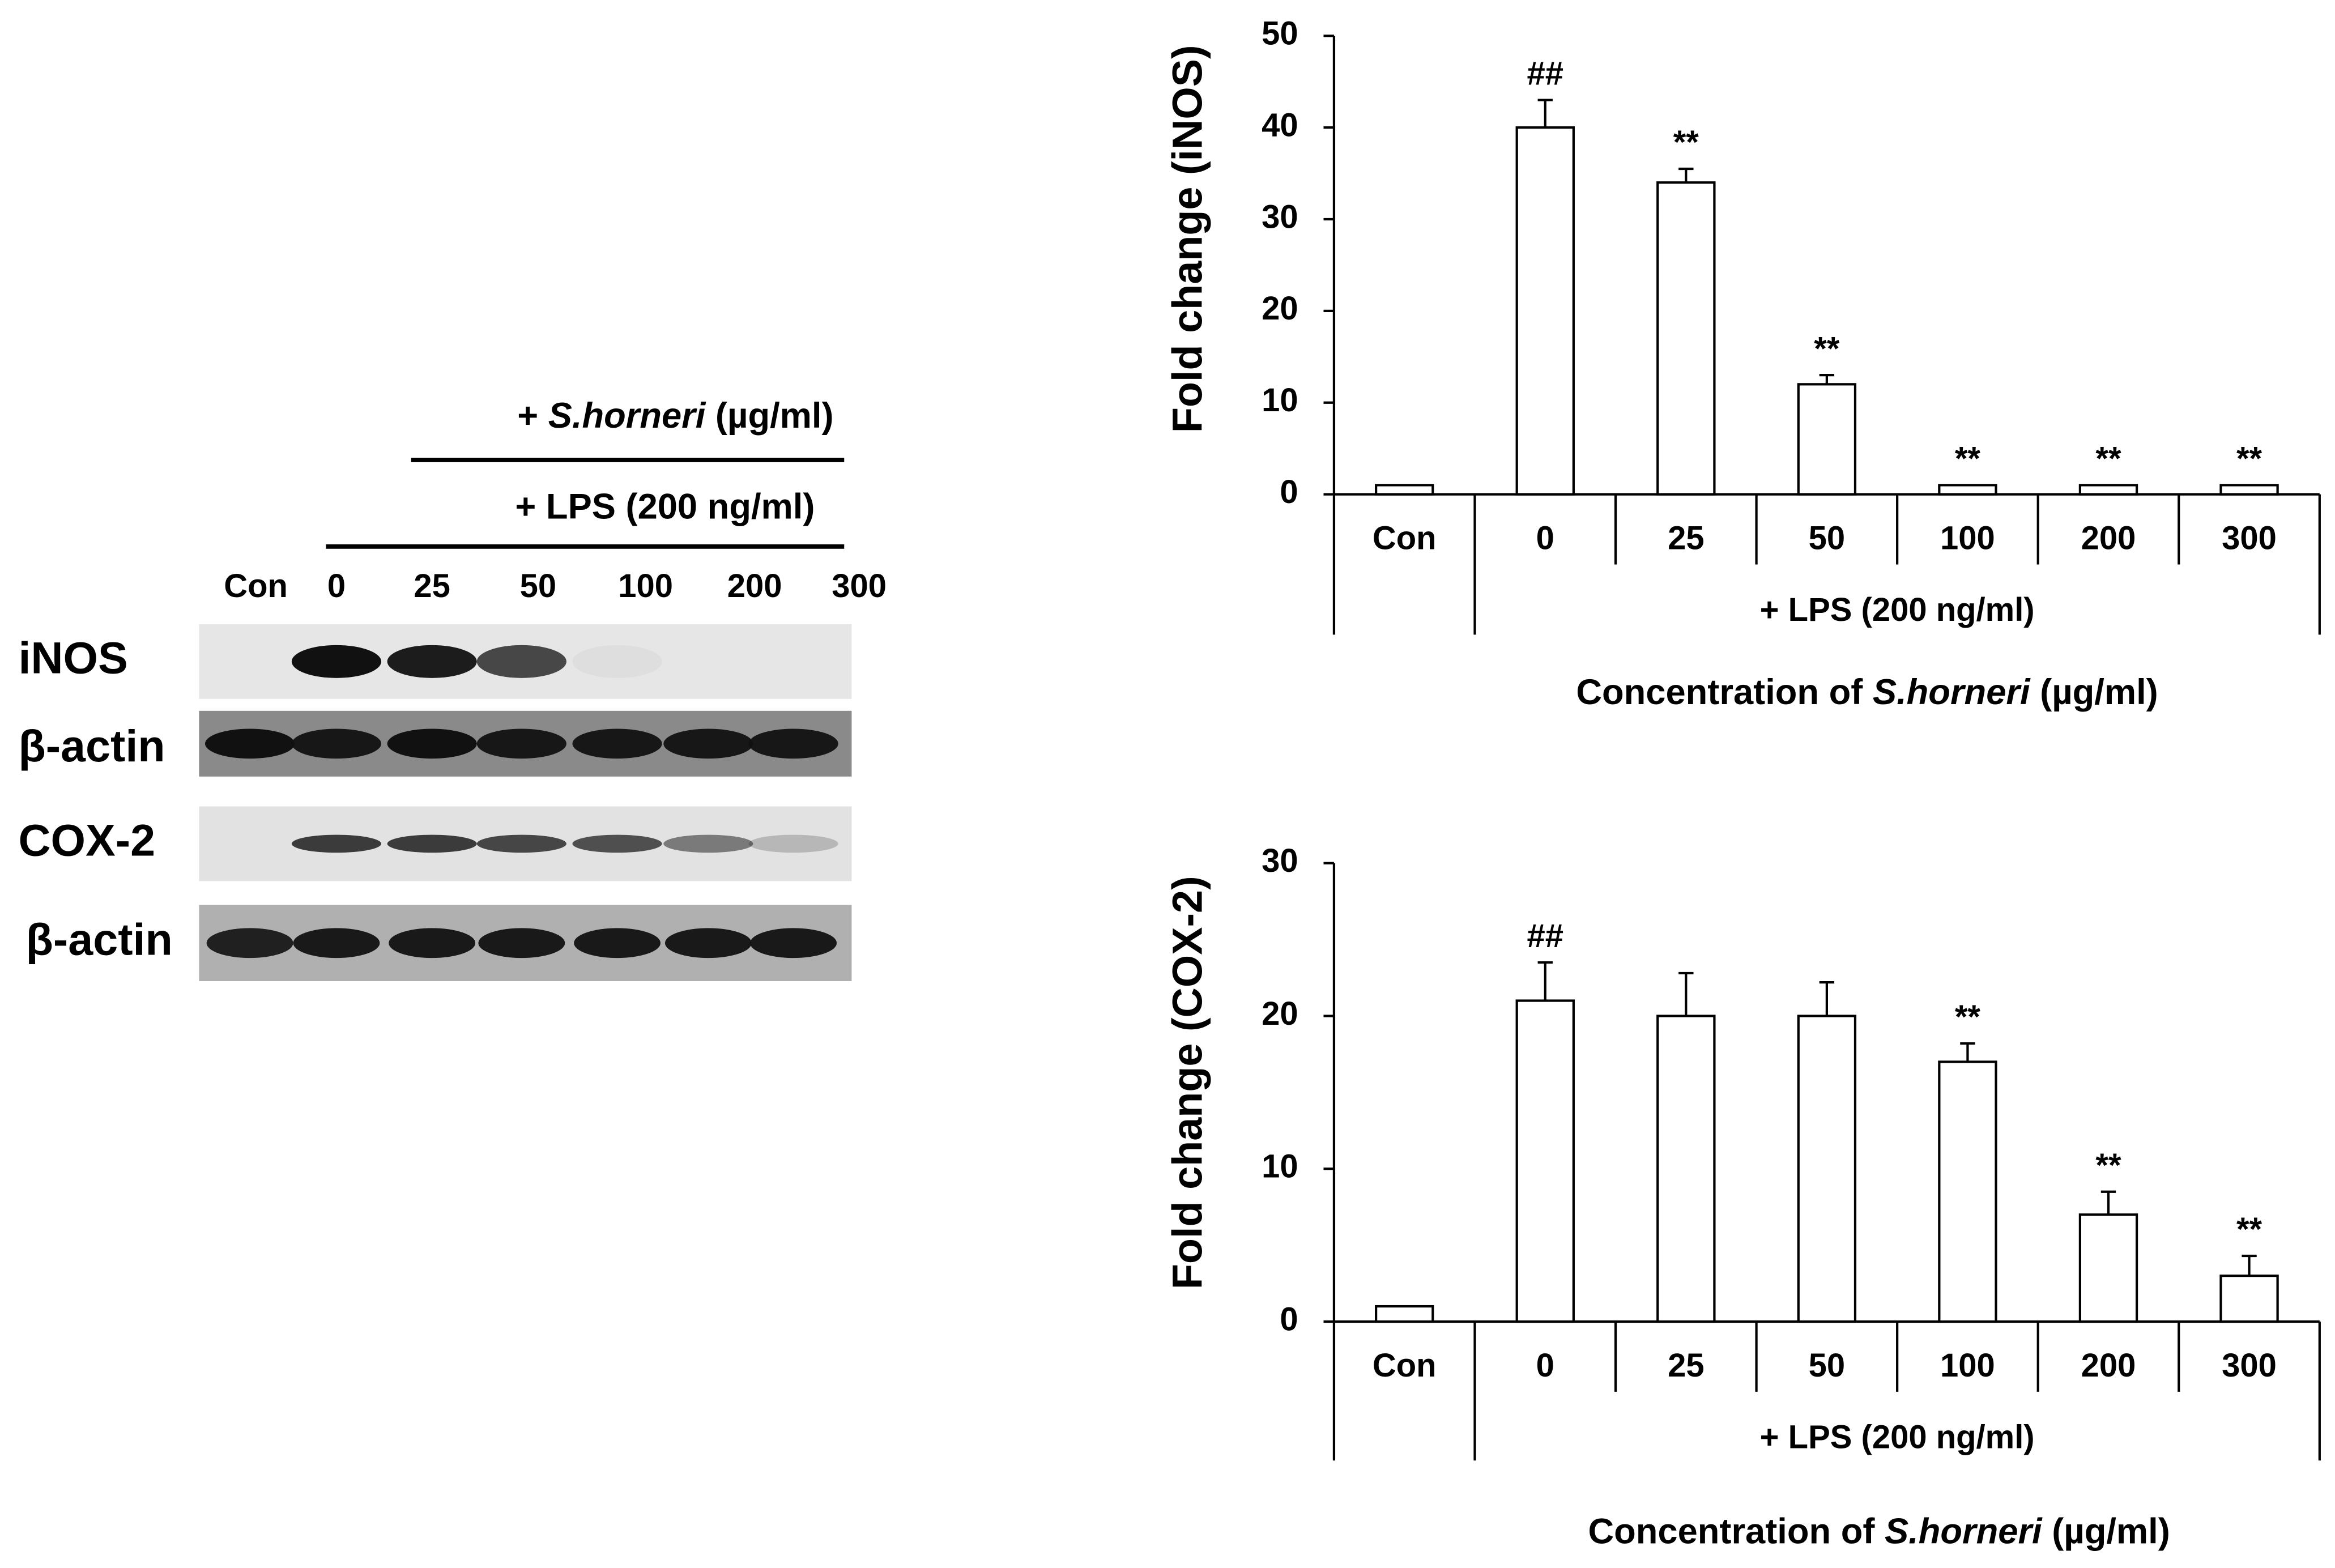  Describe the element at coordinates (72, 658) in the screenshot. I see `row-label: iNOS` at that location.